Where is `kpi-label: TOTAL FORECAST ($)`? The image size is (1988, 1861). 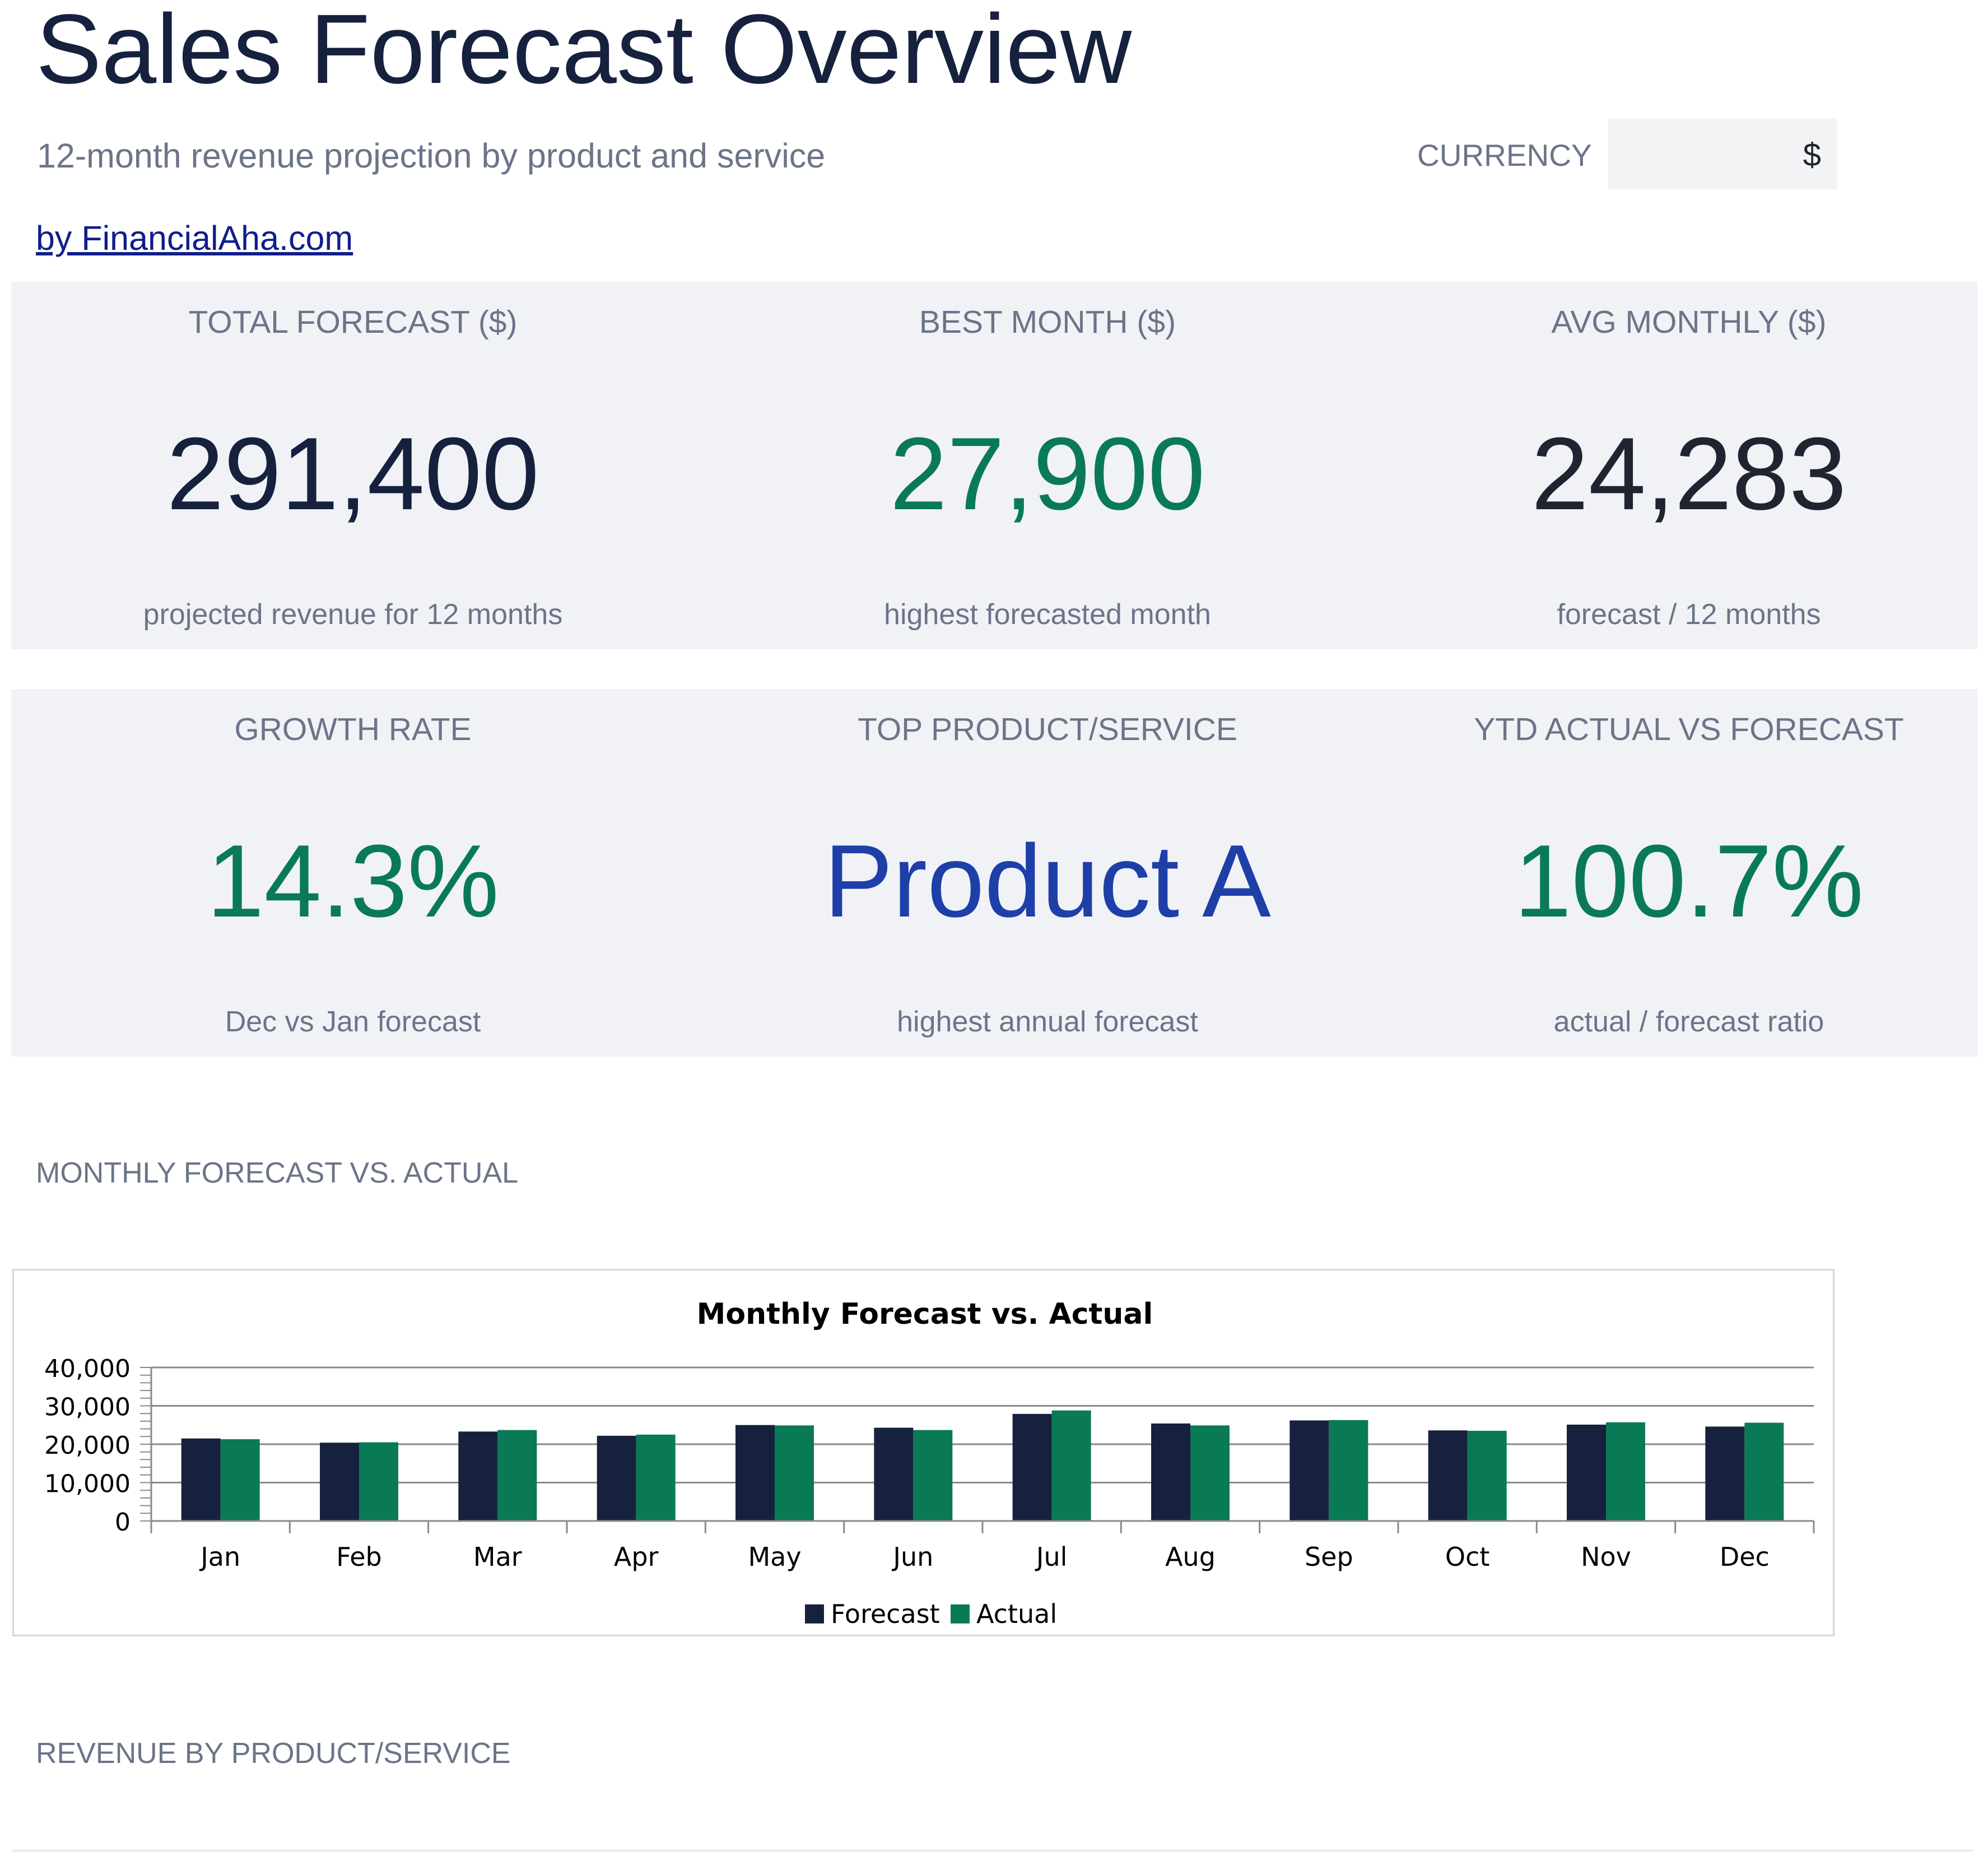
kpi-label: TOTAL FORECAST ($) is located at coordinates (353, 322).